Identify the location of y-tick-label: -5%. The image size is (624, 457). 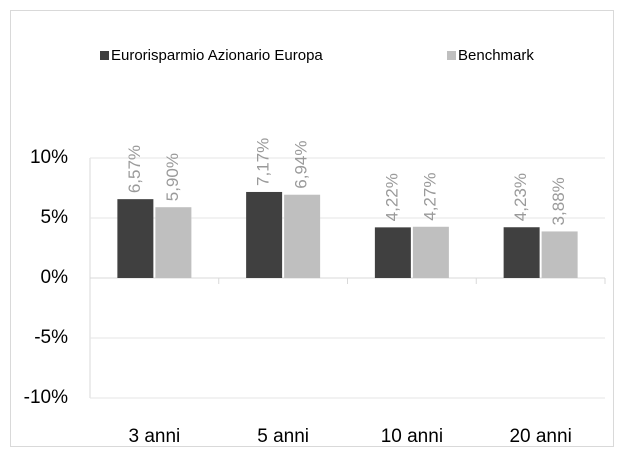
(51, 337).